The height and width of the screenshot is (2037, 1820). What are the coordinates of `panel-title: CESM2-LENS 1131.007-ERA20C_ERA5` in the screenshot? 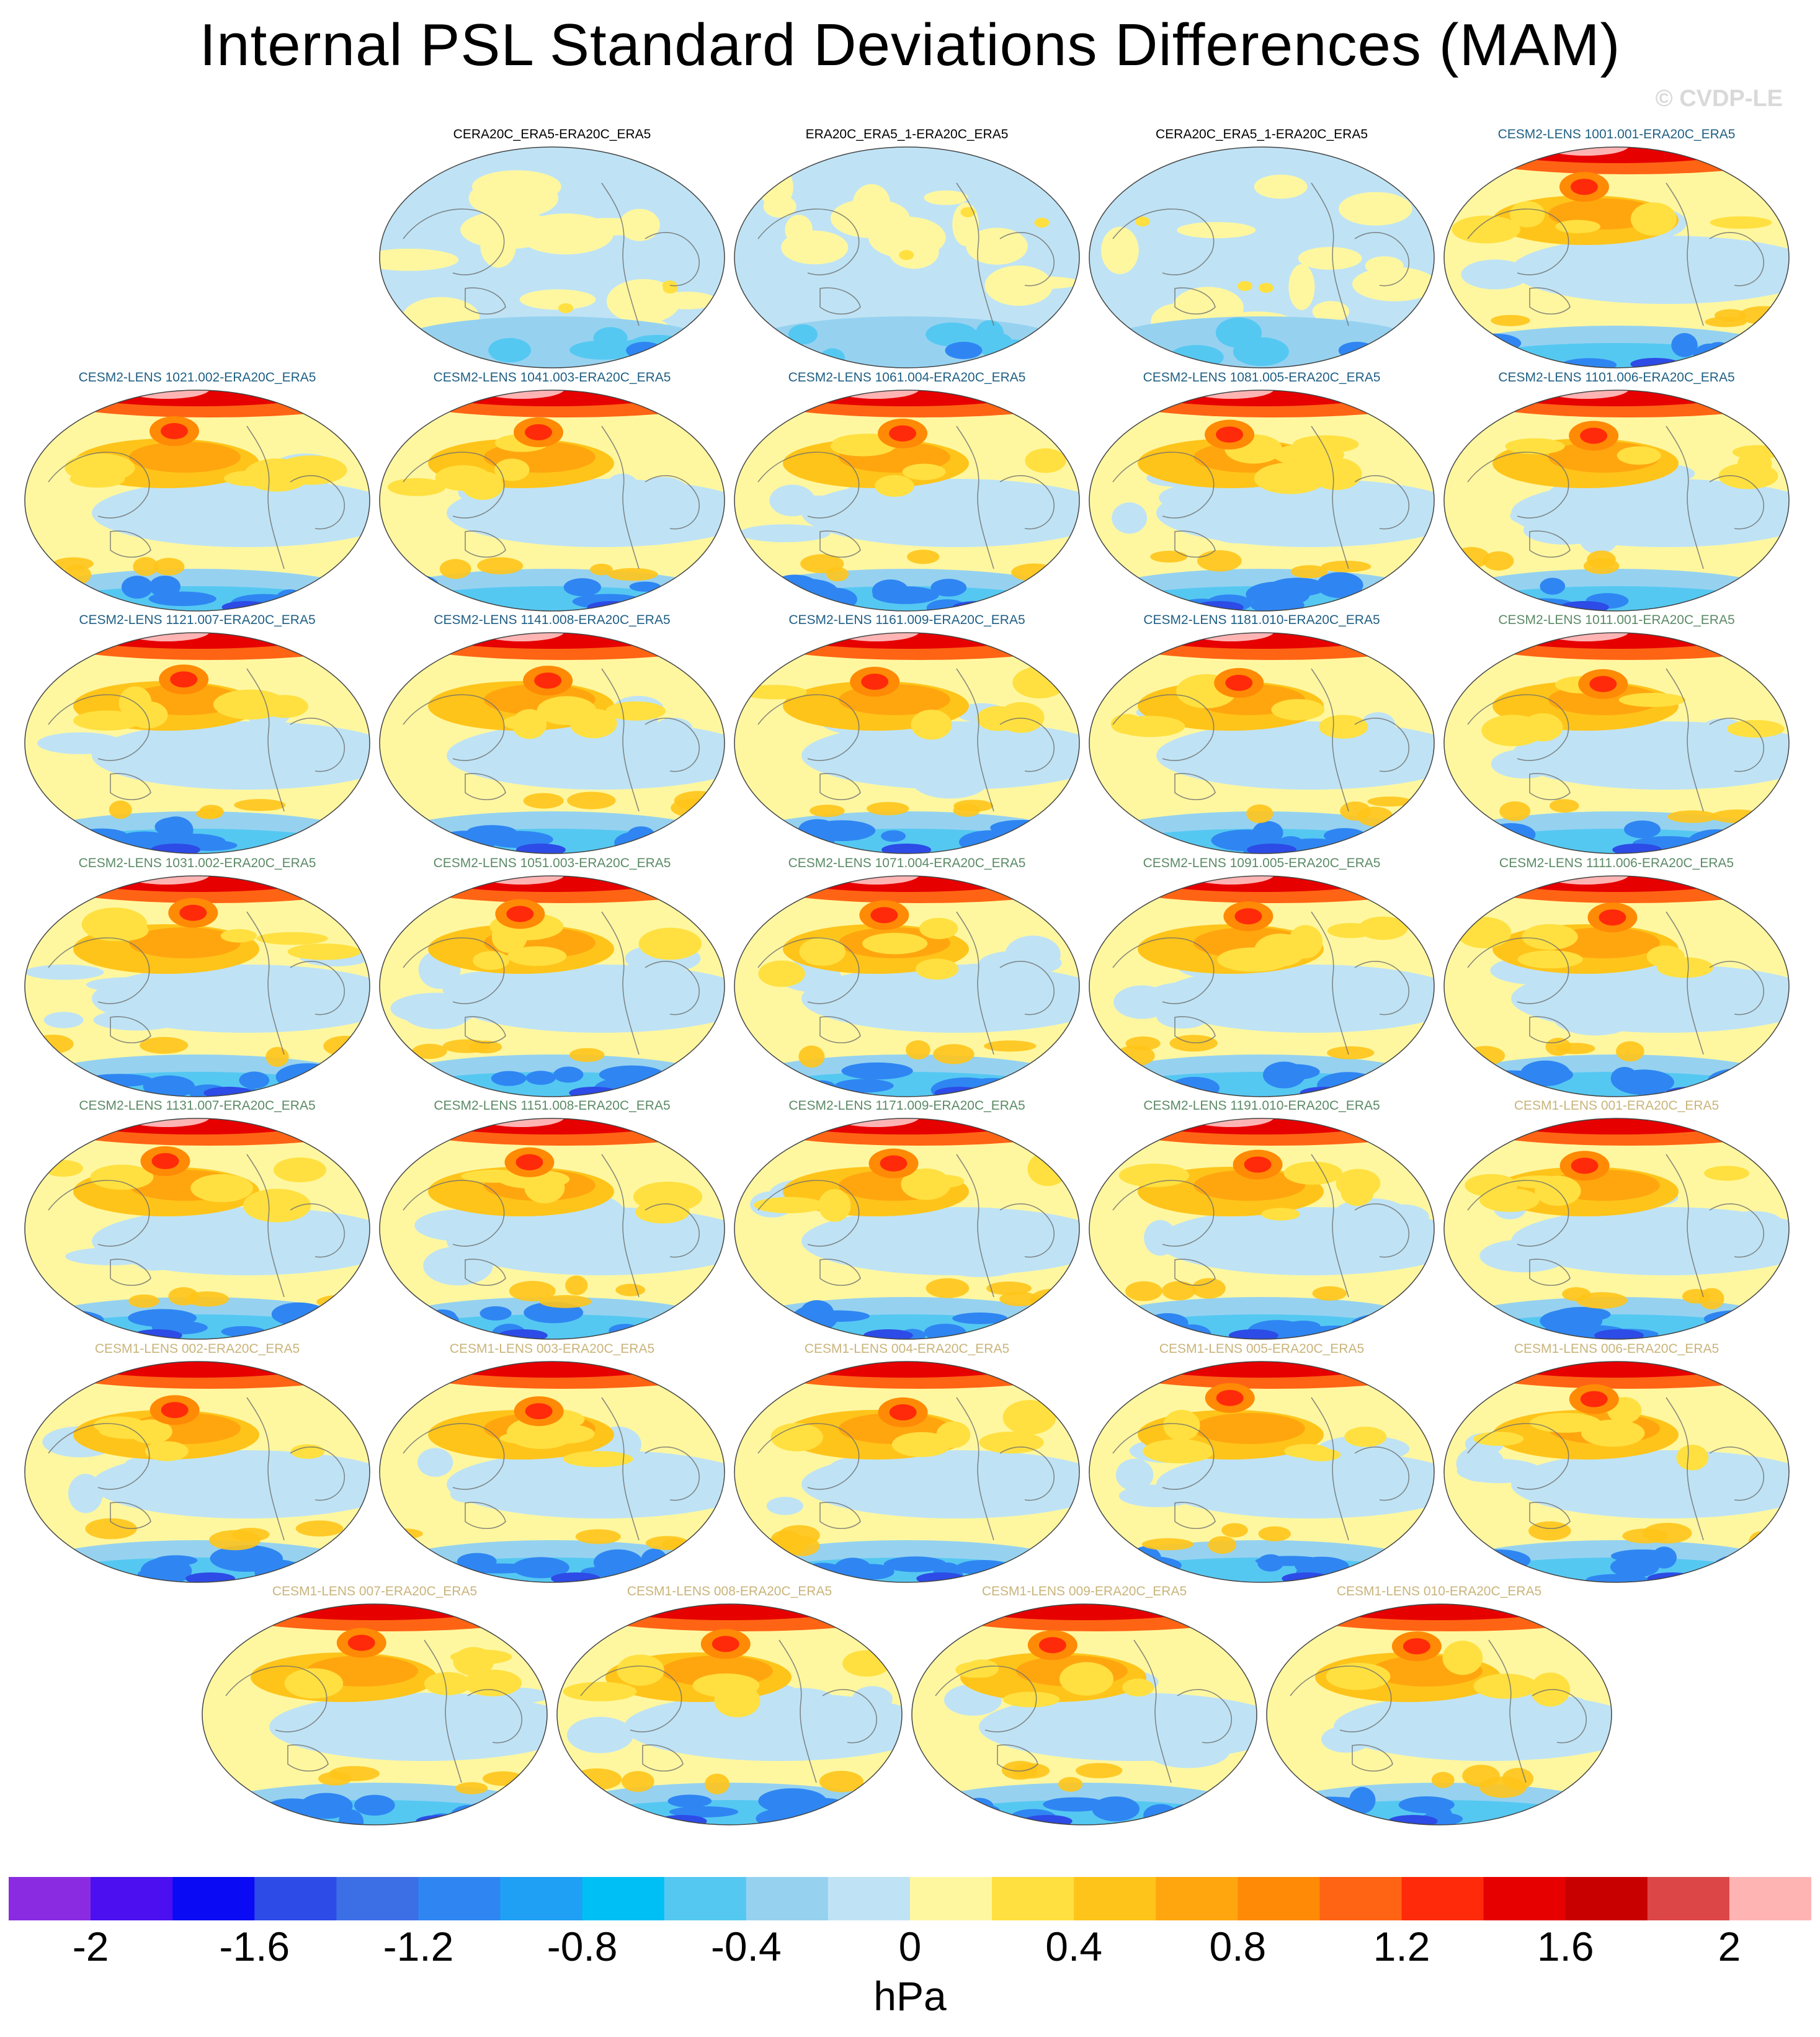 It's located at (197, 1106).